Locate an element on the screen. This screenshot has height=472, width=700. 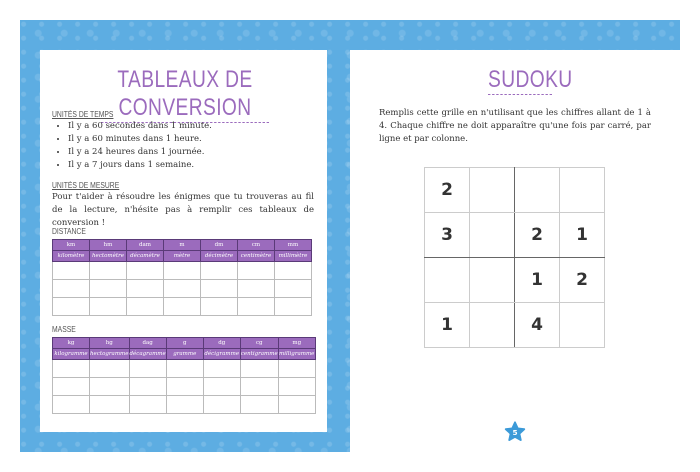
unit-abbr: km is located at coordinates (71, 245).